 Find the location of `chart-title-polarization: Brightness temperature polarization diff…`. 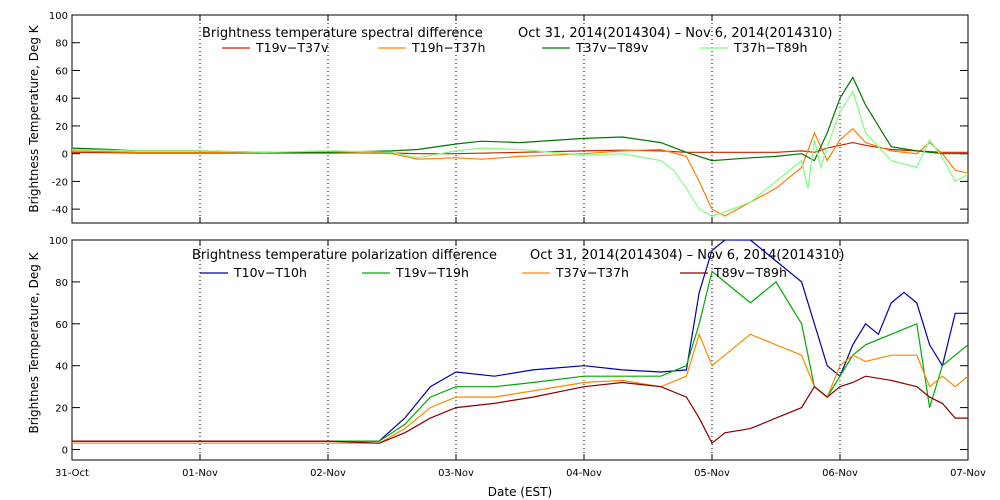

chart-title-polarization: Brightness temperature polarization diff… is located at coordinates (344, 255).